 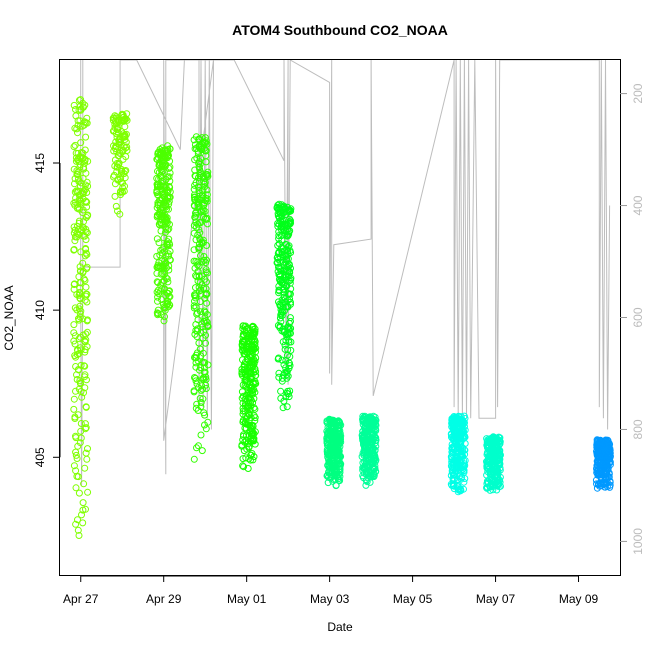 I want to click on y2-axis: 200 400 600 800 1000, so click(x=632, y=319).